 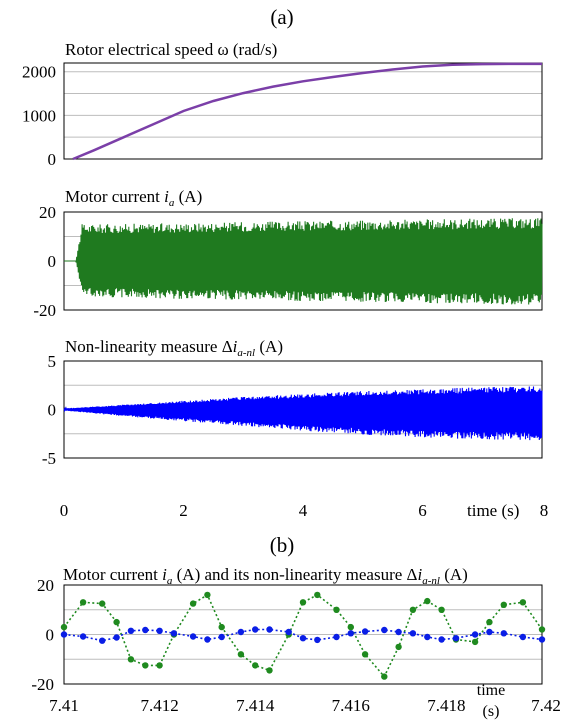 I want to click on x-axis-label-time-zoom: time, so click(x=491, y=690).